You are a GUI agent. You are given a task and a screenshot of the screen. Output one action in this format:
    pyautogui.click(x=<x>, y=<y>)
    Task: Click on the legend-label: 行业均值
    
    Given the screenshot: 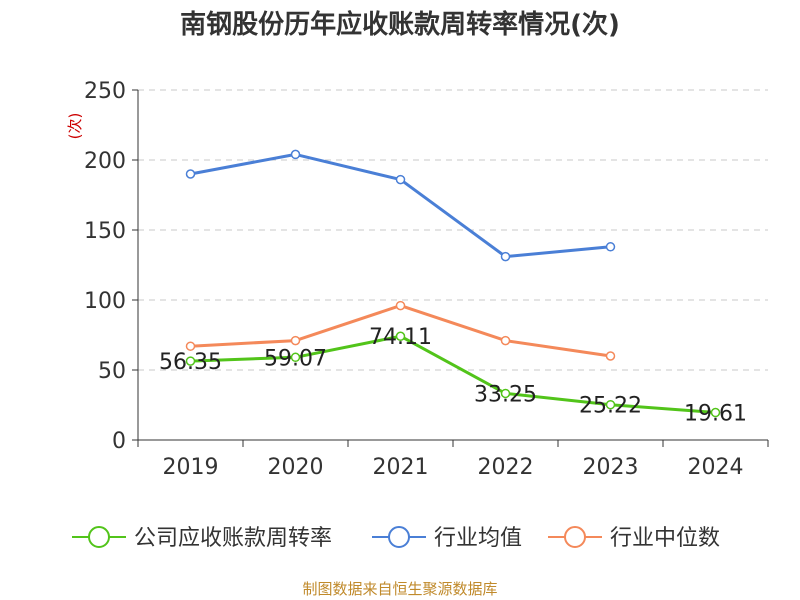 What is the action you would take?
    pyautogui.click(x=478, y=538)
    